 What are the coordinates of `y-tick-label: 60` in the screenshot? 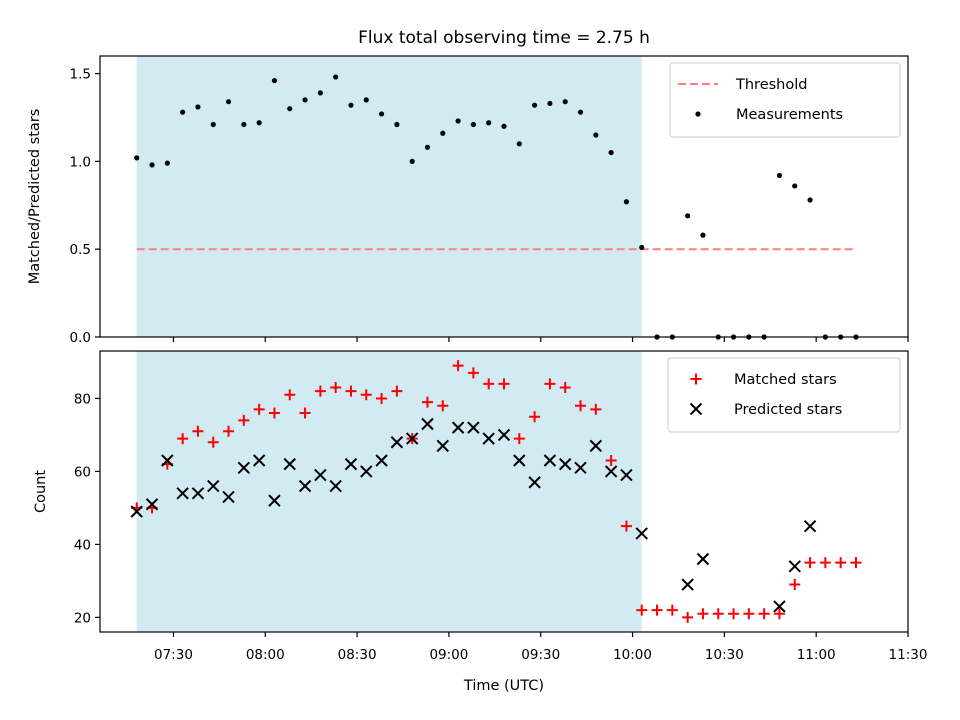 It's located at (82, 472).